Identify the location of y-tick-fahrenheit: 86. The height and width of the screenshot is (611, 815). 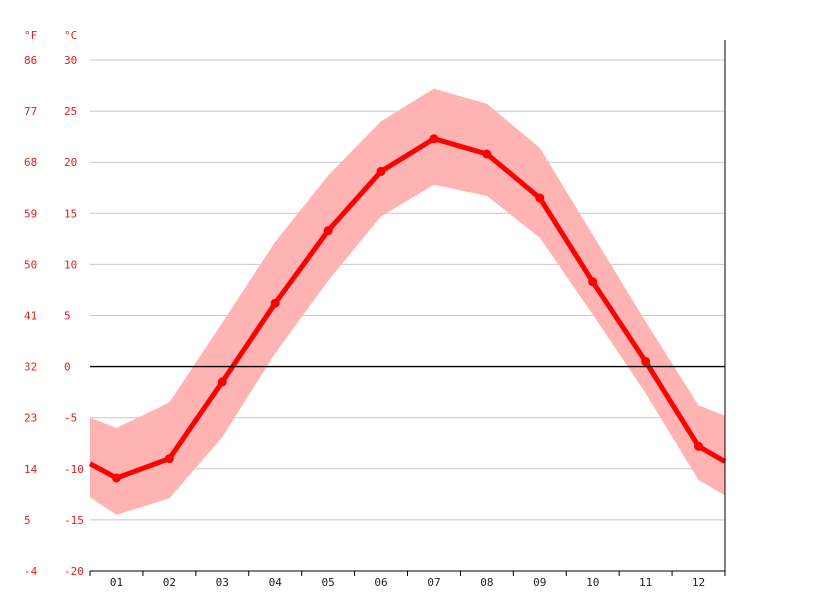
(30, 60).